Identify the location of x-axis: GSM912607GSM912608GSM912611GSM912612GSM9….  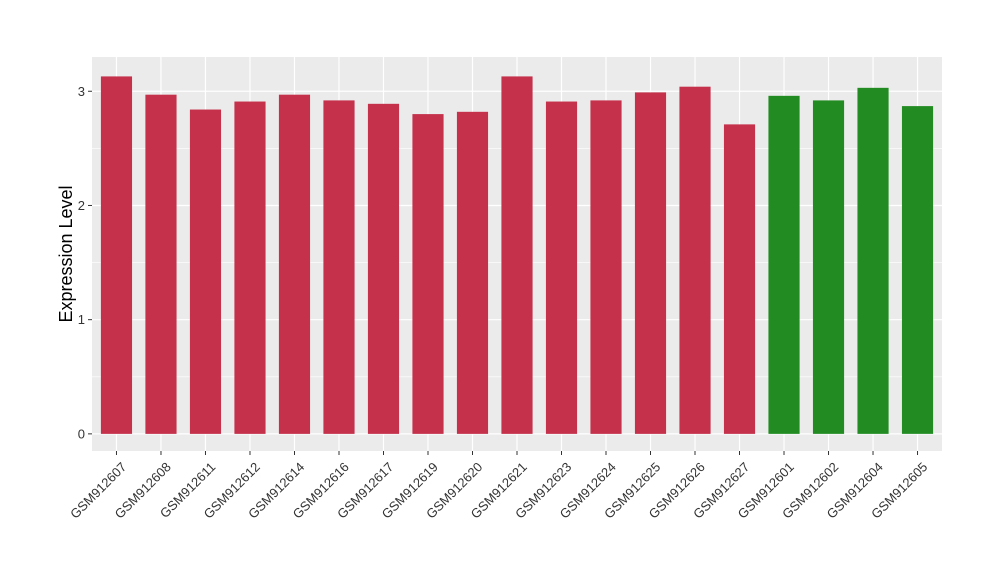
(498, 486).